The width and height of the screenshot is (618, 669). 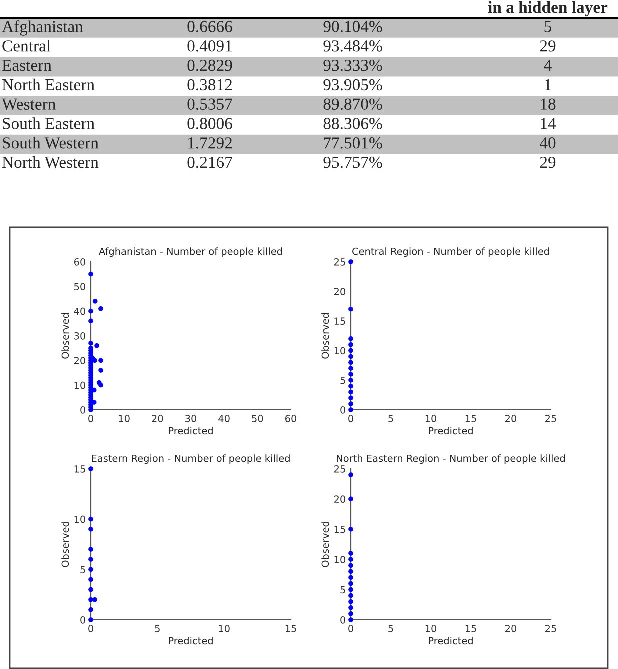 I want to click on category-label: Central, so click(x=26, y=46).